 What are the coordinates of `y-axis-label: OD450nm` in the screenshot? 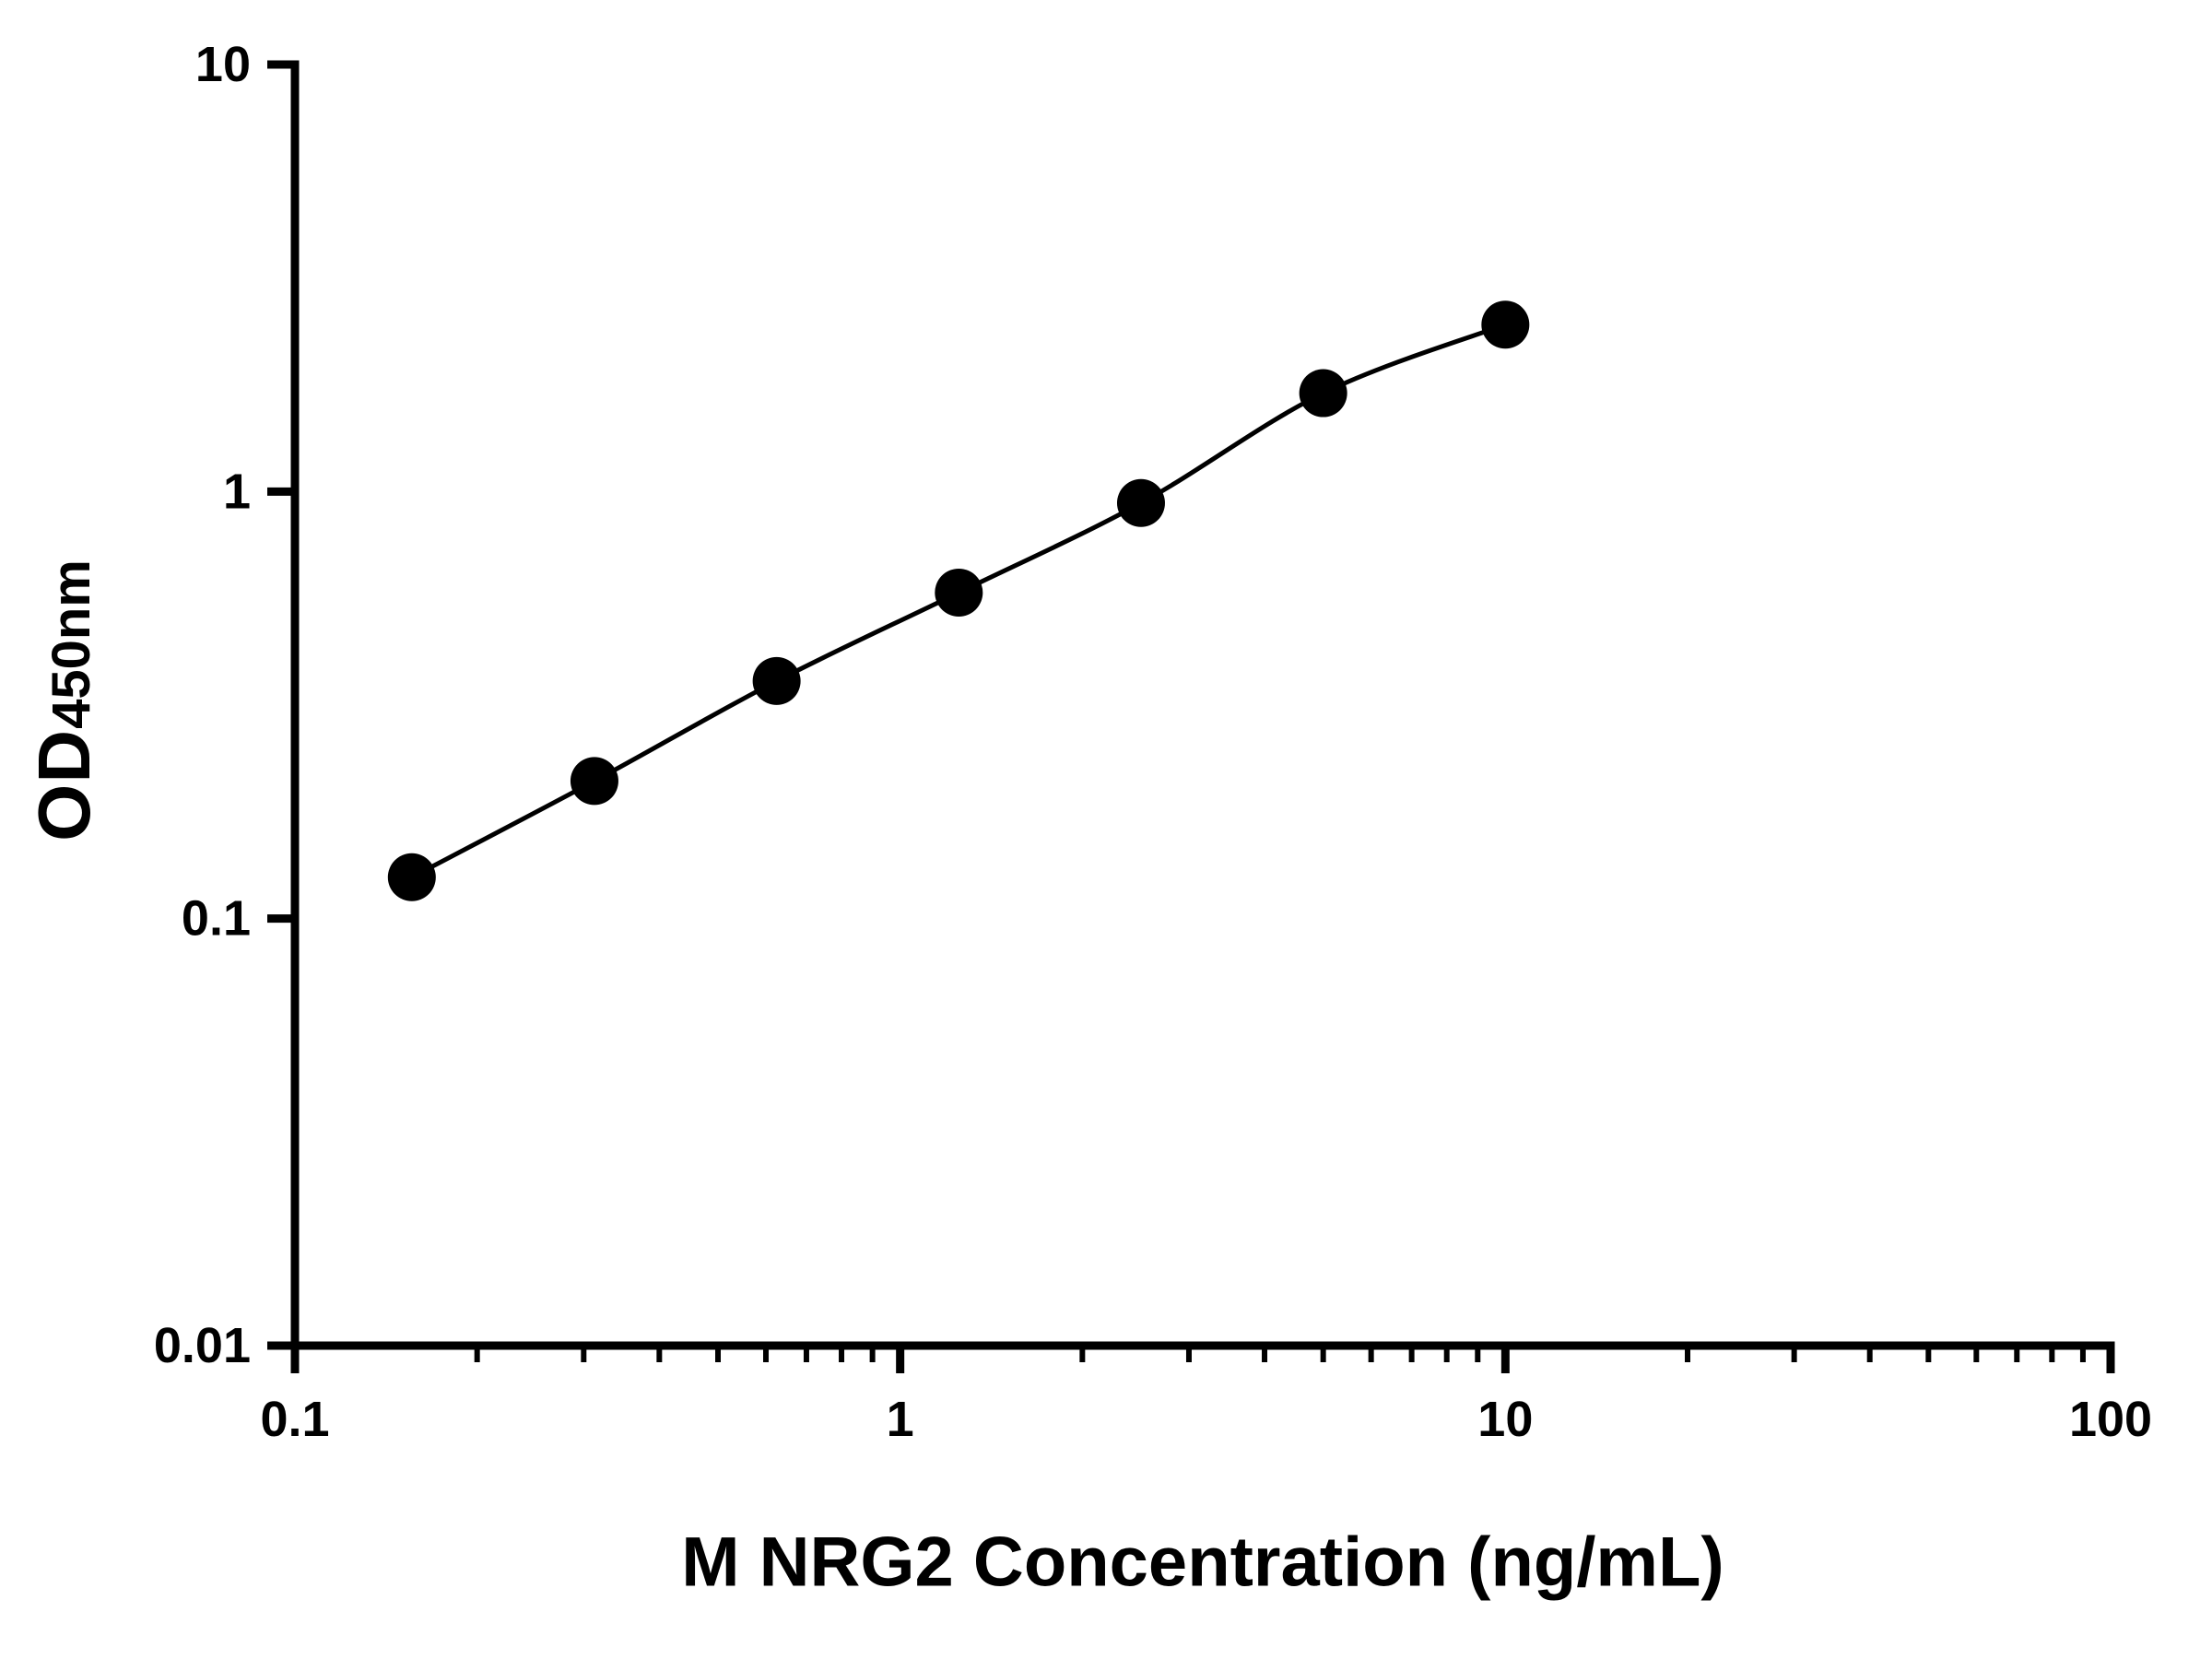 It's located at (64, 700).